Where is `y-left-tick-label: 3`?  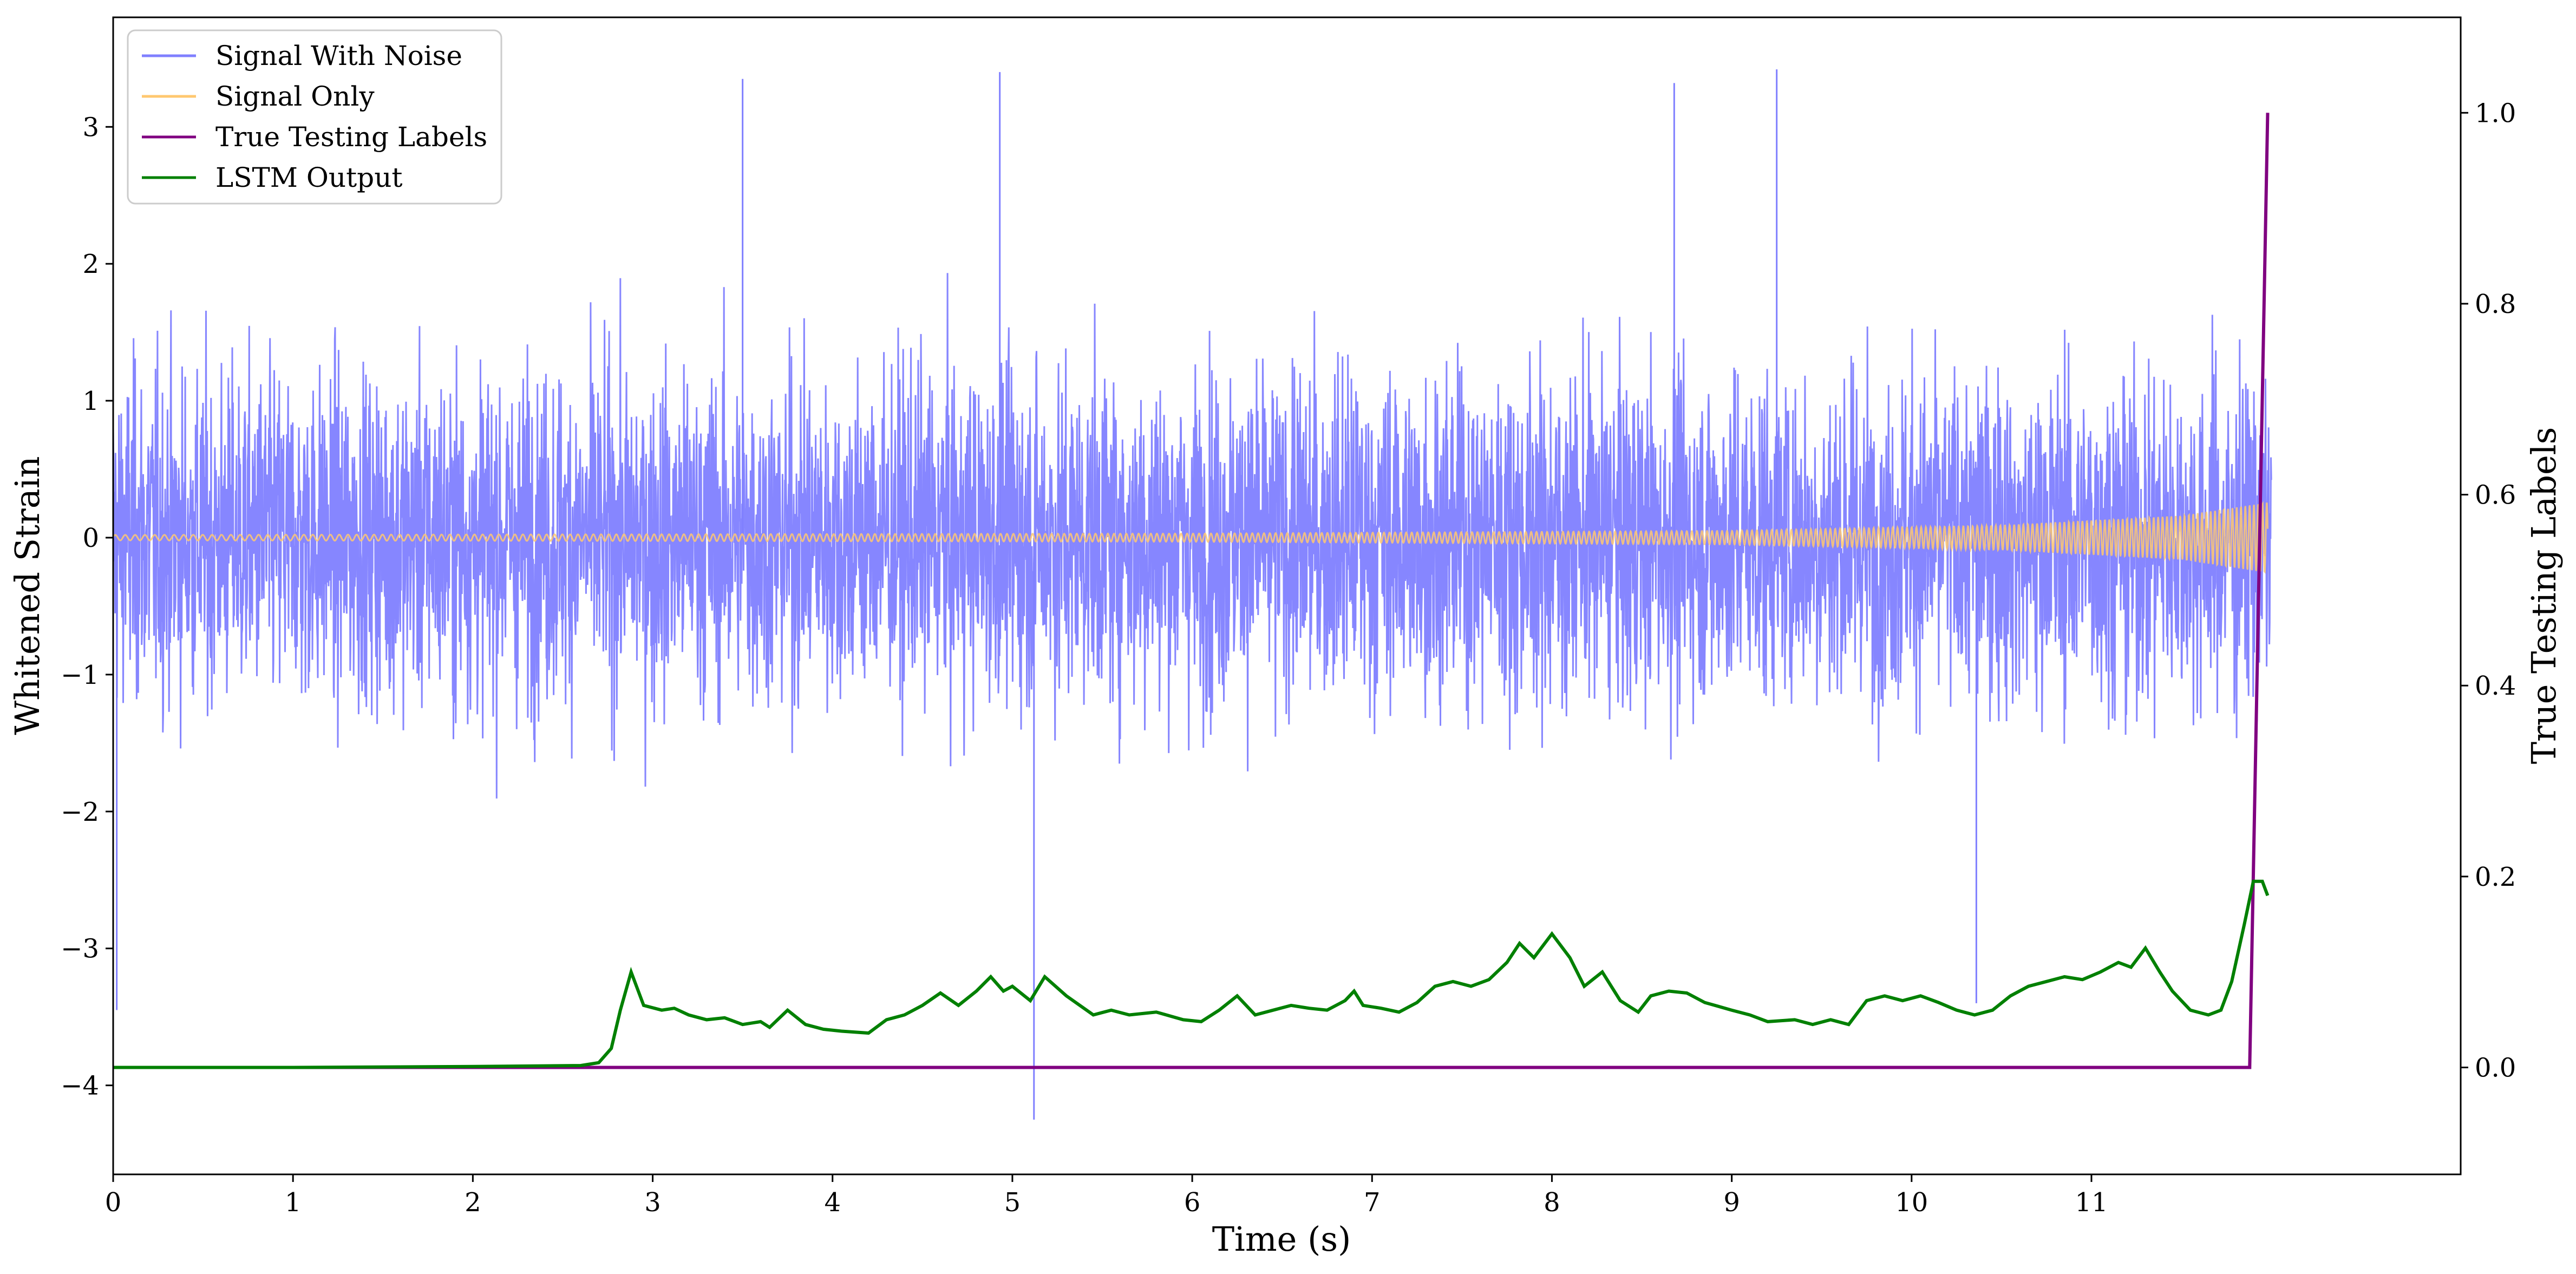 y-left-tick-label: 3 is located at coordinates (90, 127).